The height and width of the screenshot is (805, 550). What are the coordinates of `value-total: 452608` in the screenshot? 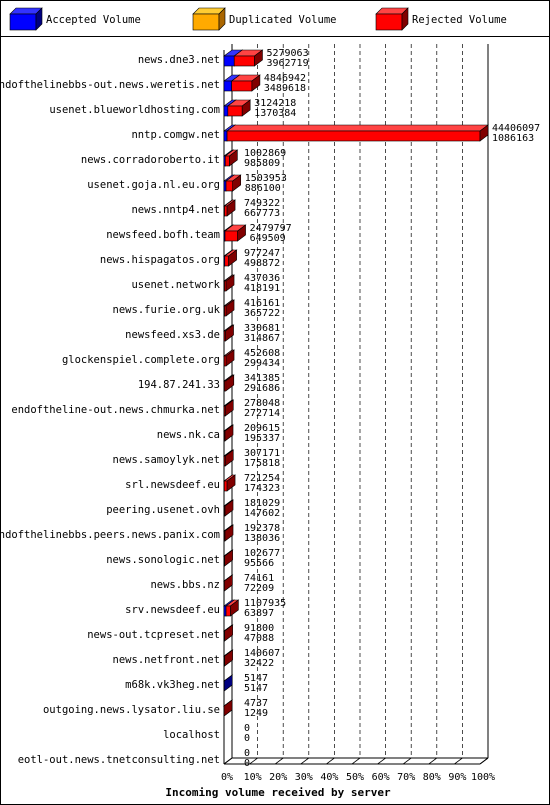 It's located at (262, 353).